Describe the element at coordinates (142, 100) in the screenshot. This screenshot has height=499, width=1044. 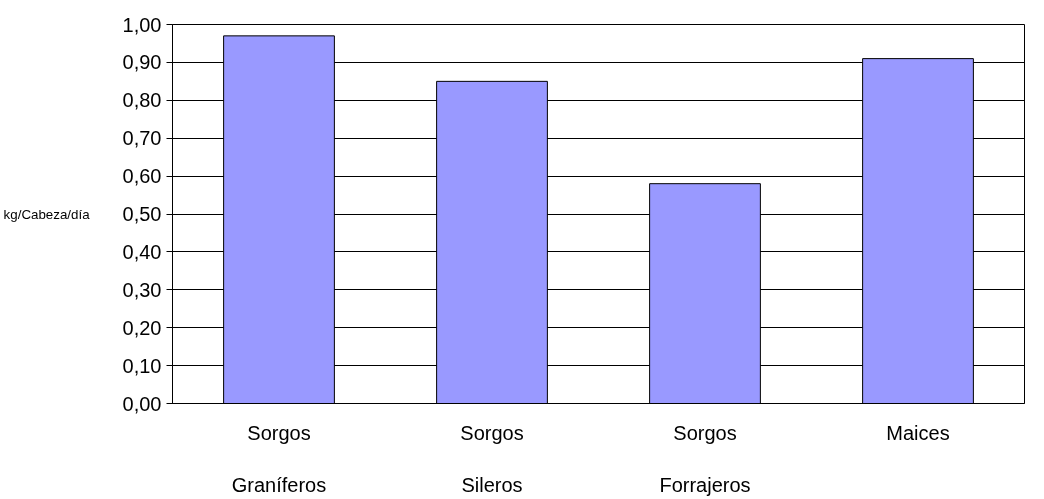
I see `y-tick-label: 0,80` at that location.